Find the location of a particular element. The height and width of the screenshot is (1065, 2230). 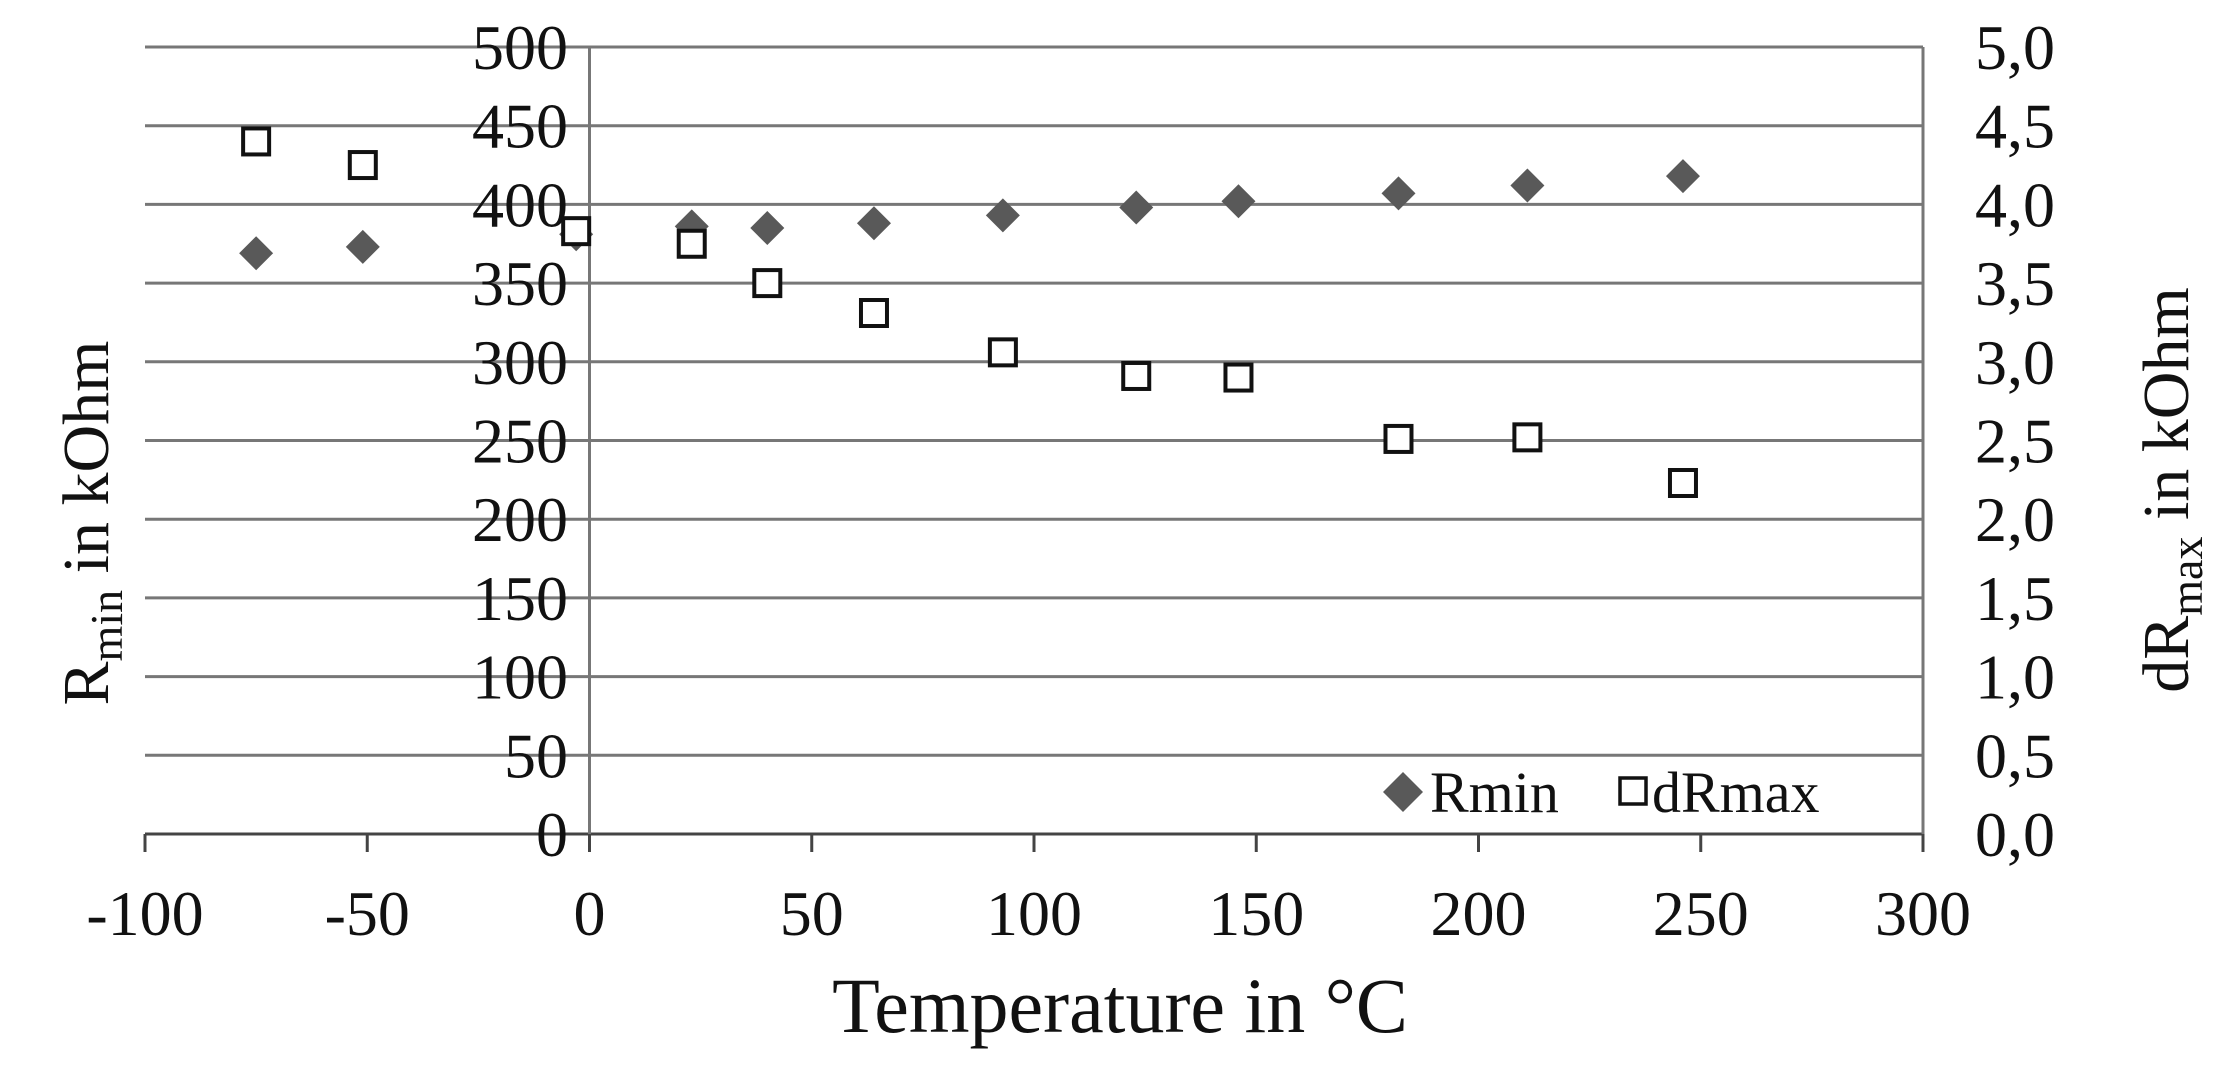

y2-tick-label: 4,5 is located at coordinates (2015, 126).